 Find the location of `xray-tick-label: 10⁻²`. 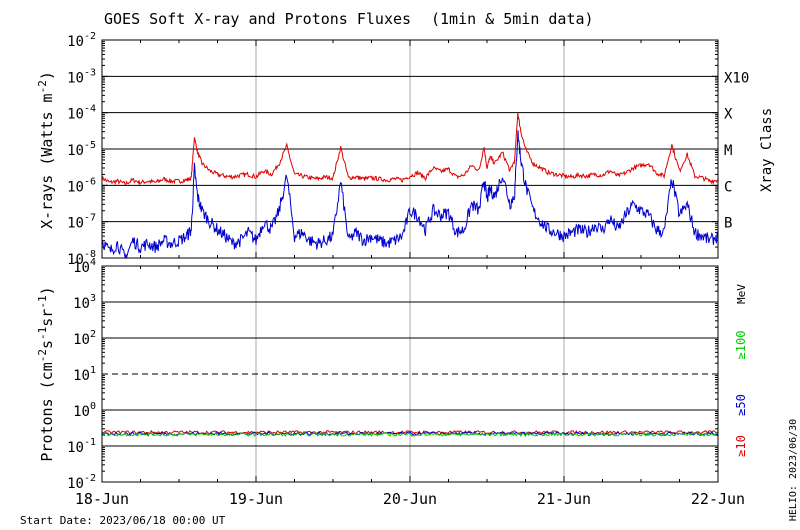

xray-tick-label: 10⁻² is located at coordinates (81, 40).